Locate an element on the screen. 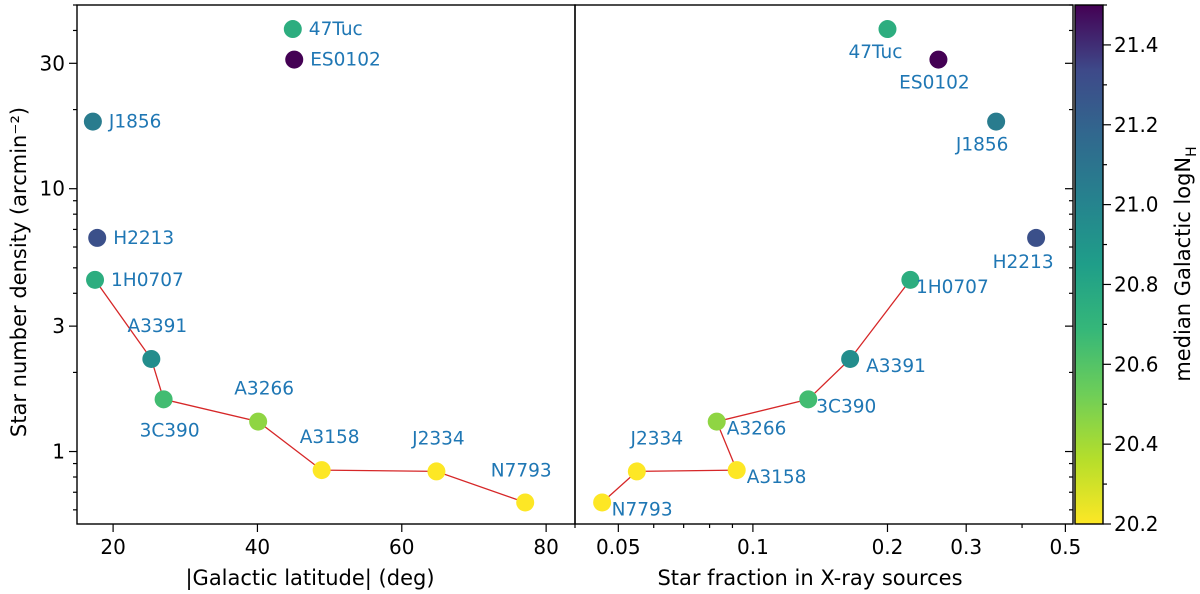 The image size is (1200, 594). x-tick-label: 20 is located at coordinates (112, 547).